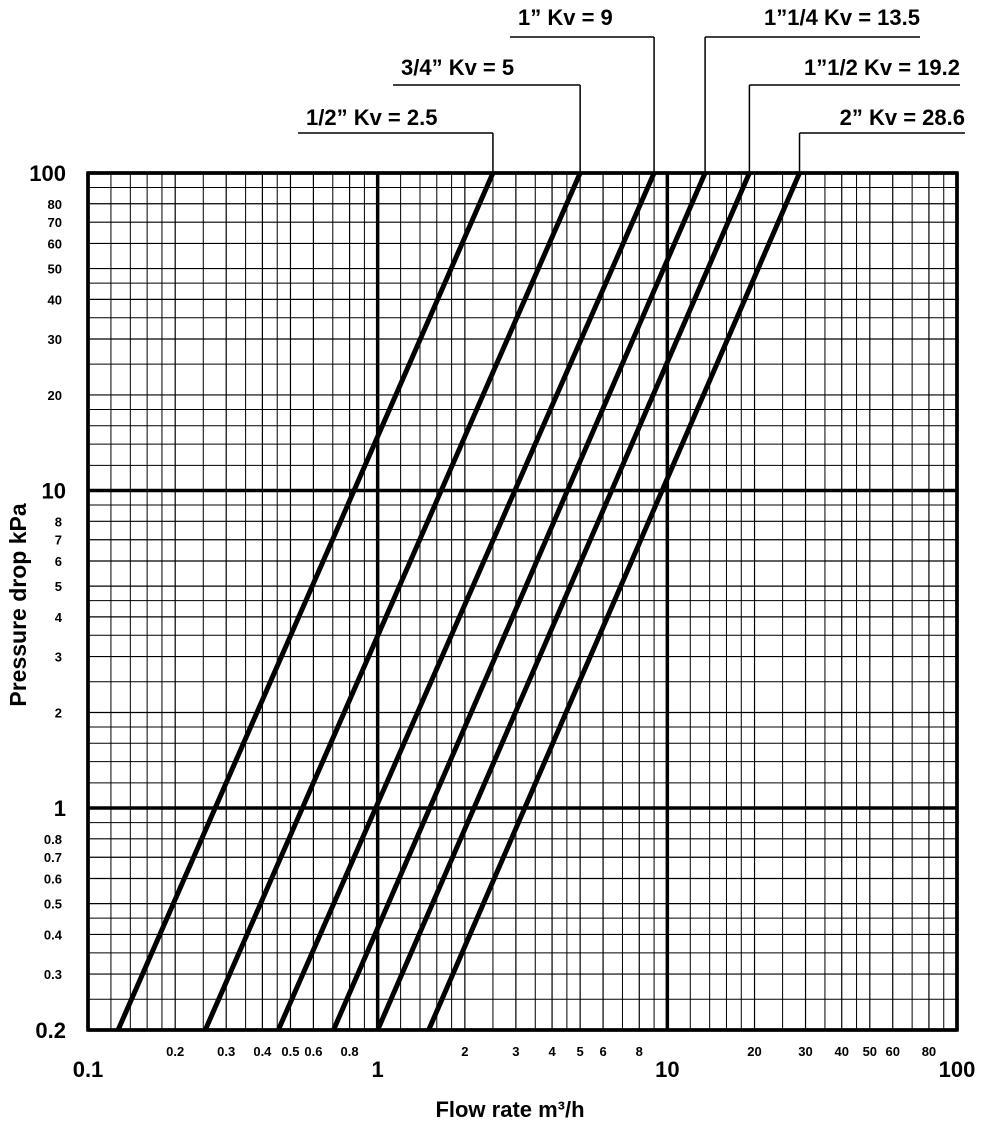 The image size is (1000, 1135). I want to click on y-tick-label: 0.3, so click(53, 974).